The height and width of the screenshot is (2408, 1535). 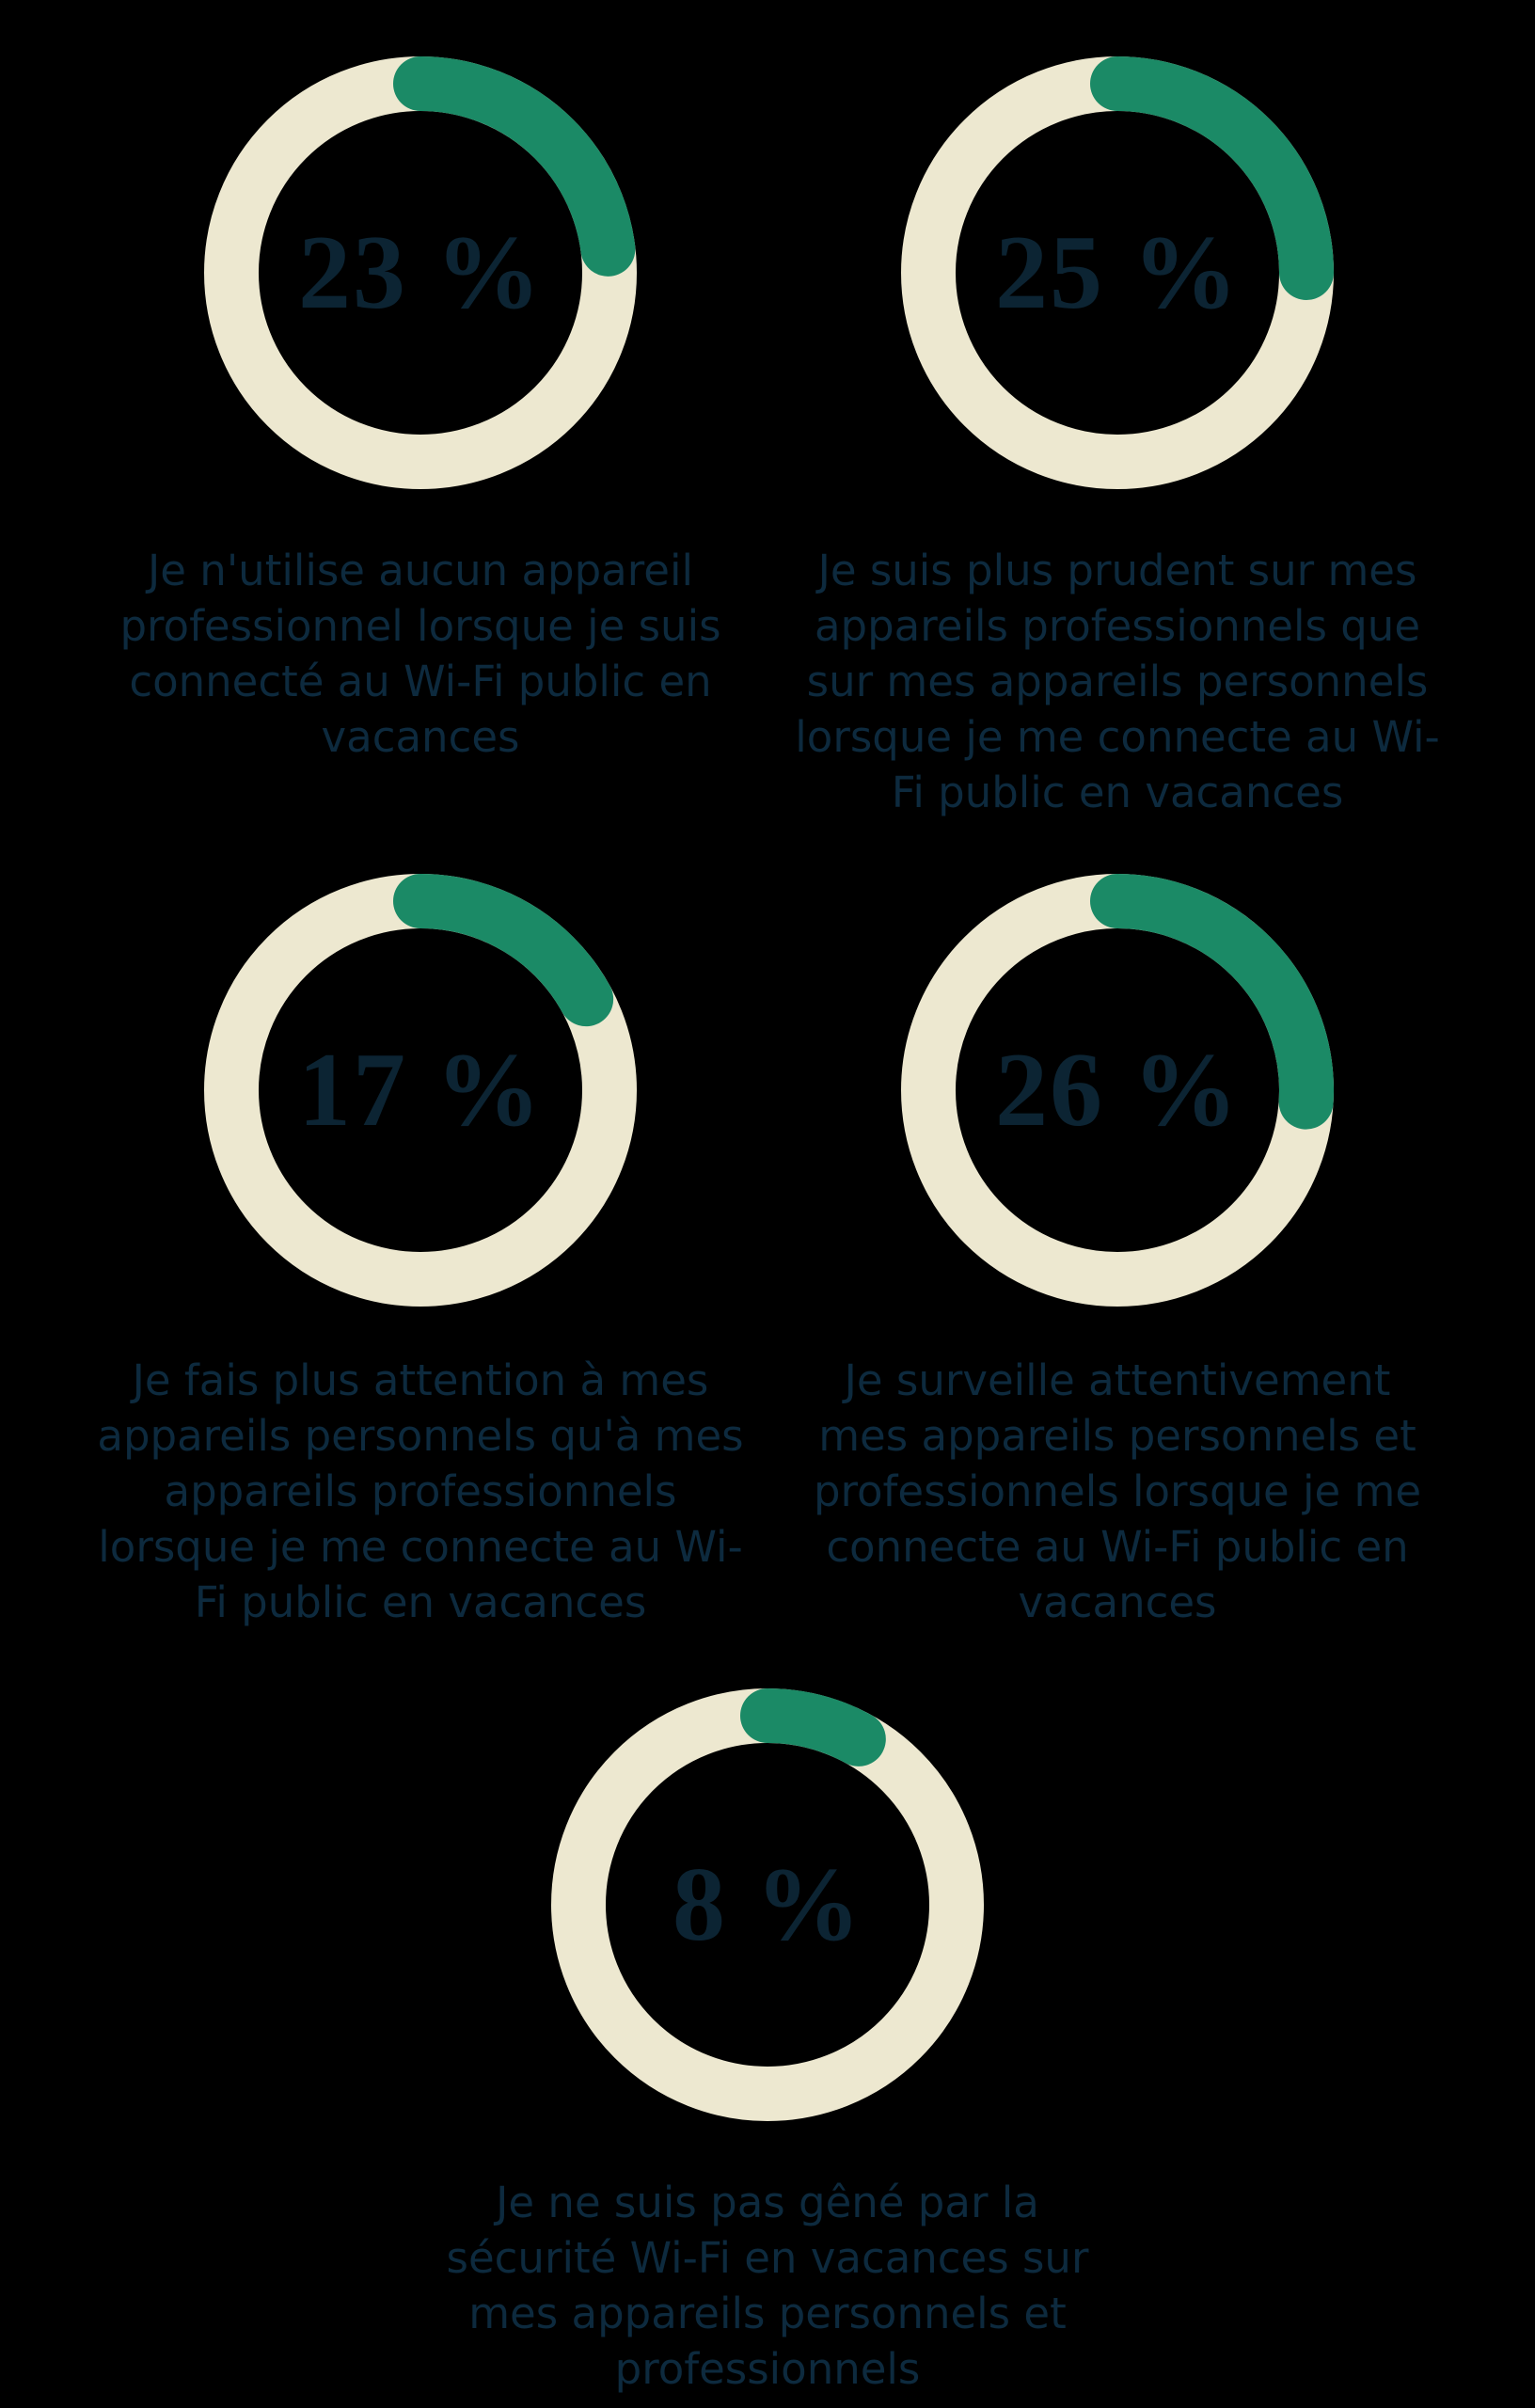 I want to click on donut-chart-1: 23 %, so click(x=420, y=272).